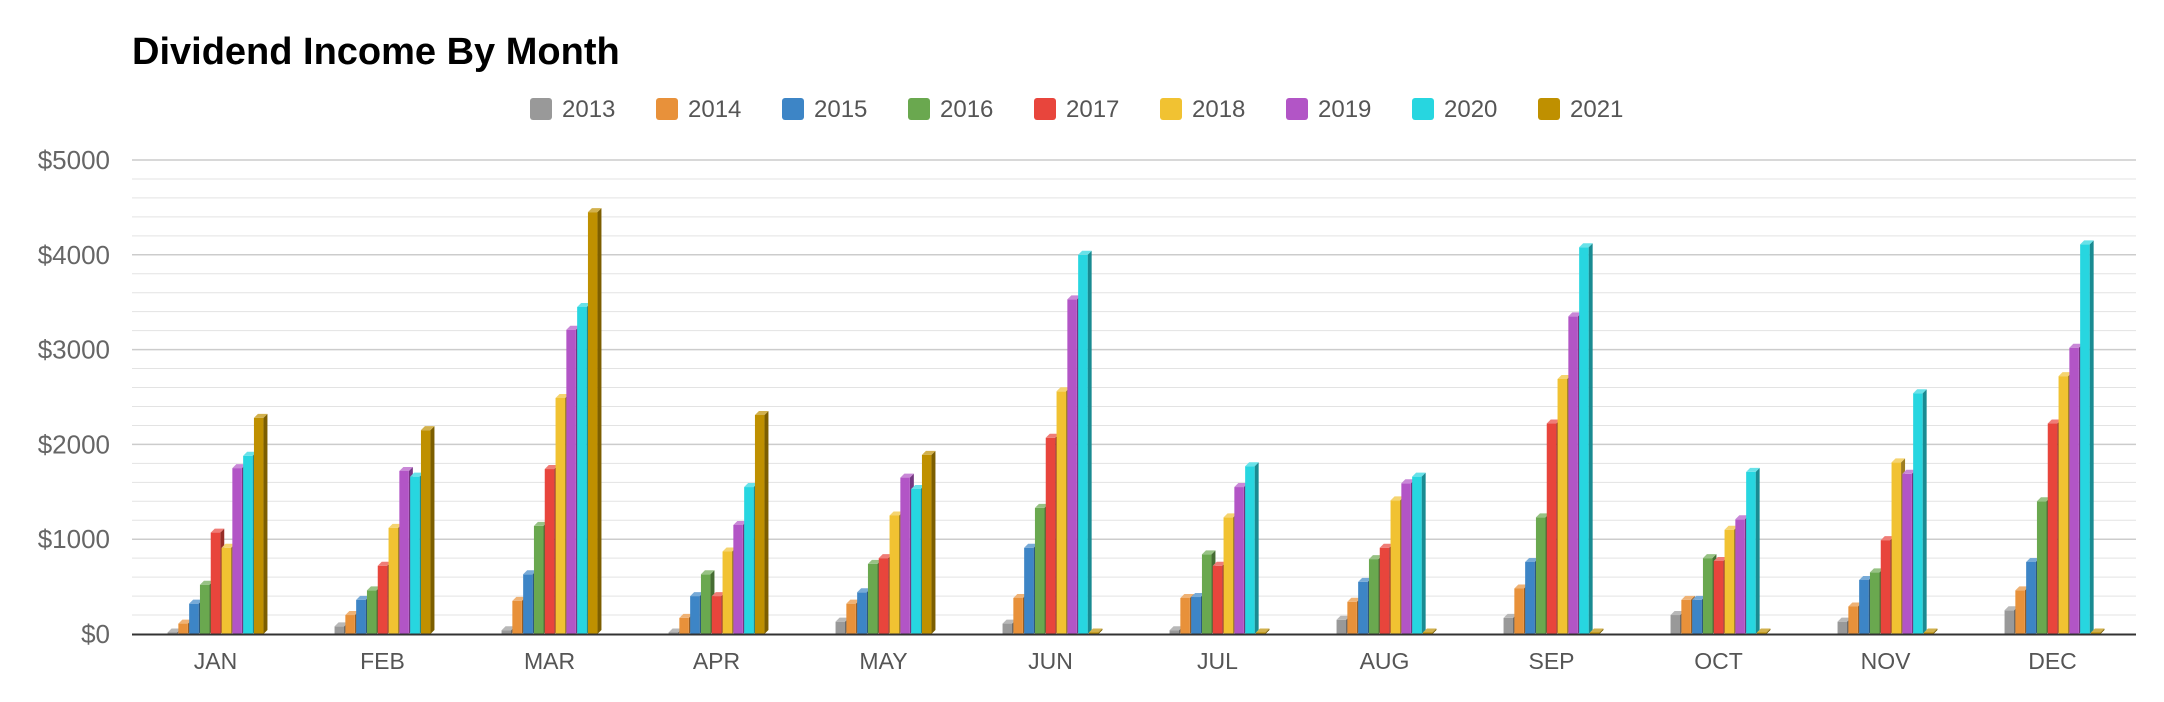 The width and height of the screenshot is (2164, 702). What do you see at coordinates (74, 350) in the screenshot?
I see `y-tick-label: $3000` at bounding box center [74, 350].